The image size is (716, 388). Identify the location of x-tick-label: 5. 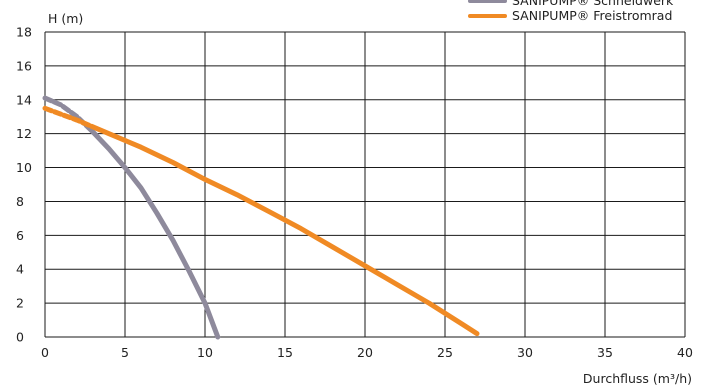
(125, 352).